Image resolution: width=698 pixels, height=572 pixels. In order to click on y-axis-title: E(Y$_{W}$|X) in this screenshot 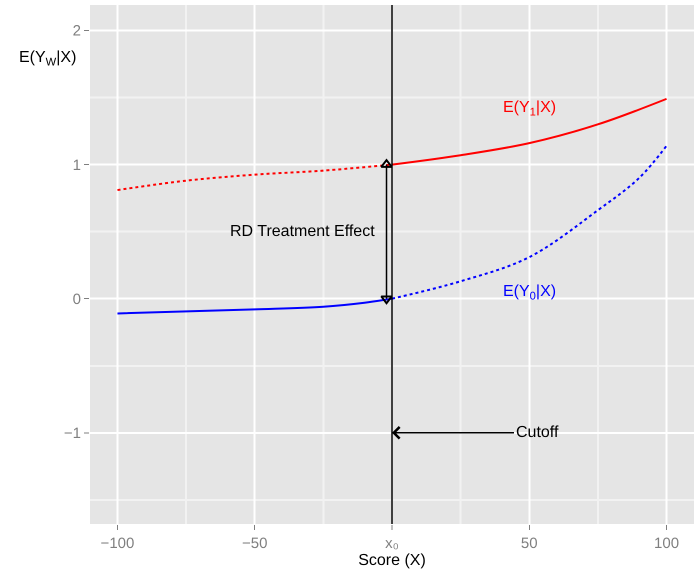, I will do `click(47, 58)`.